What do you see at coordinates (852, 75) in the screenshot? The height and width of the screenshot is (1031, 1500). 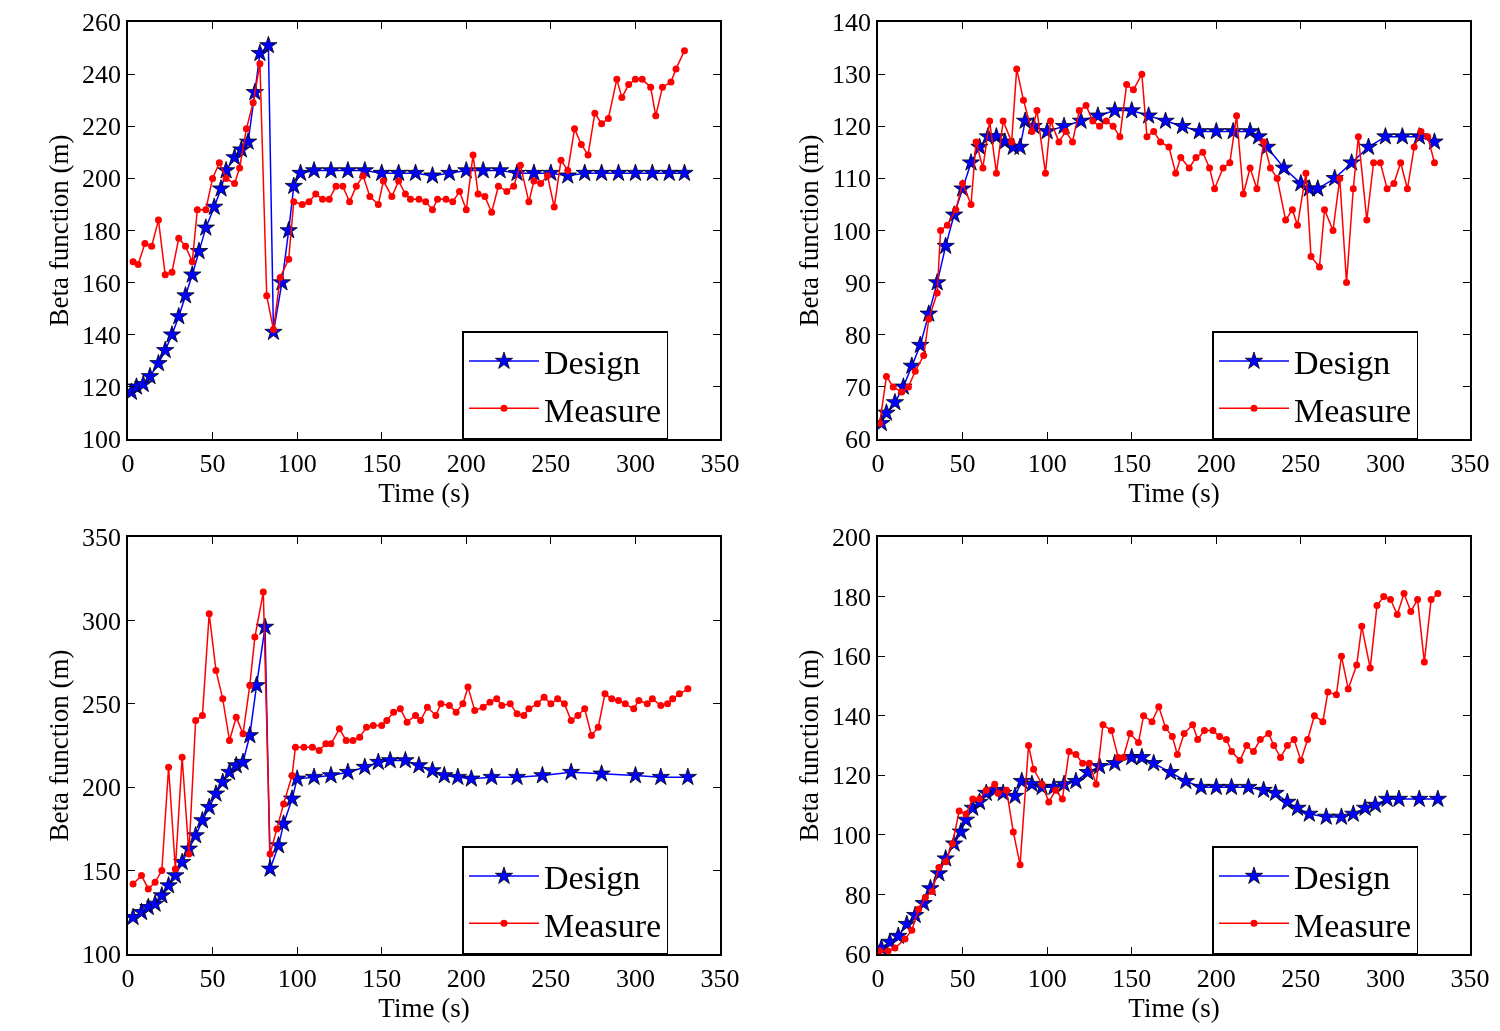 I see `y-tick-label: 130` at bounding box center [852, 75].